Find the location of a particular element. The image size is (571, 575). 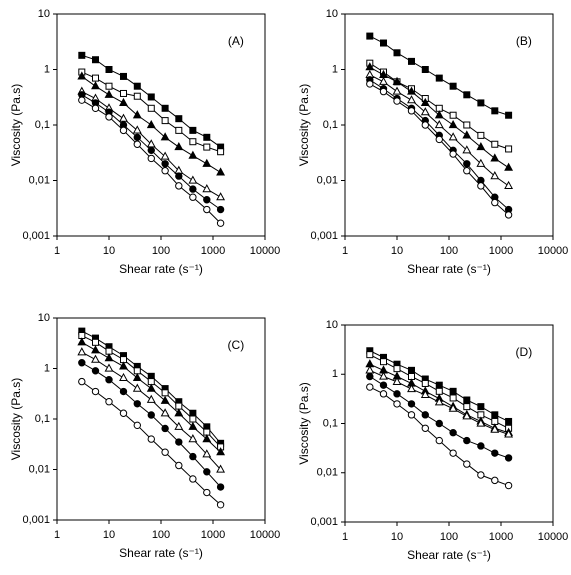

y-tick-label: 0,01 is located at coordinates (39, 180).